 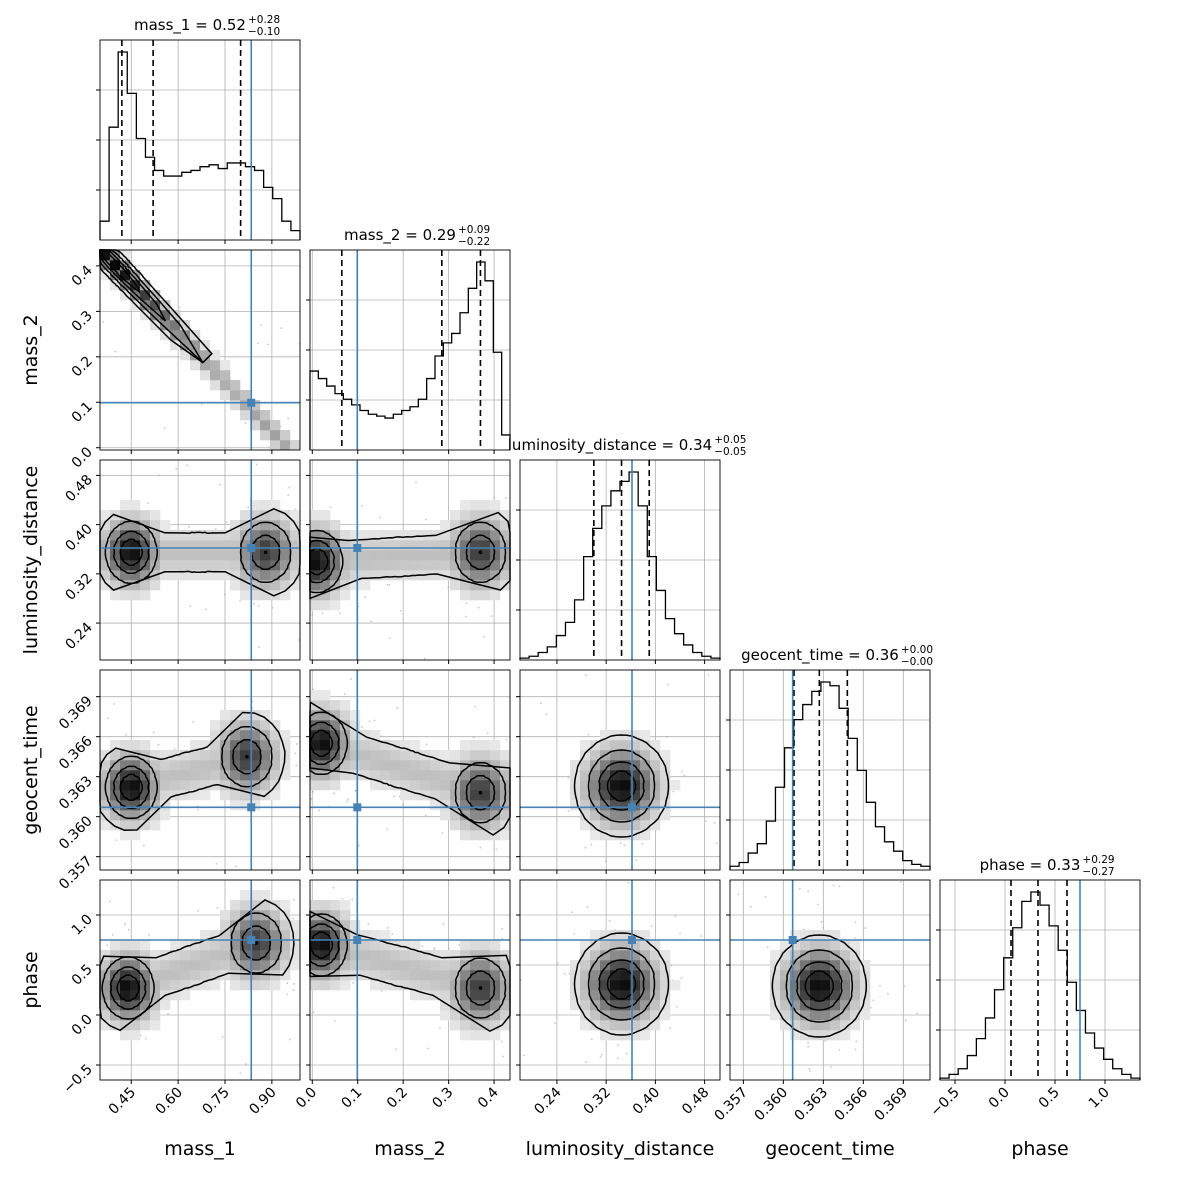 I want to click on panel-frame, so click(x=620, y=770).